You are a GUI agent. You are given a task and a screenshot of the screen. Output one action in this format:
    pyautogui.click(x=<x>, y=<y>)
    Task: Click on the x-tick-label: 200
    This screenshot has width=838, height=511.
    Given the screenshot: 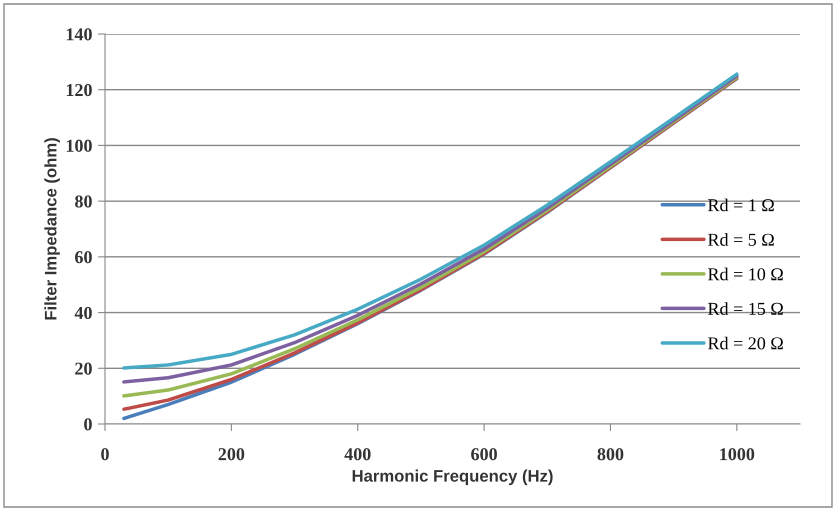 What is the action you would take?
    pyautogui.click(x=231, y=454)
    